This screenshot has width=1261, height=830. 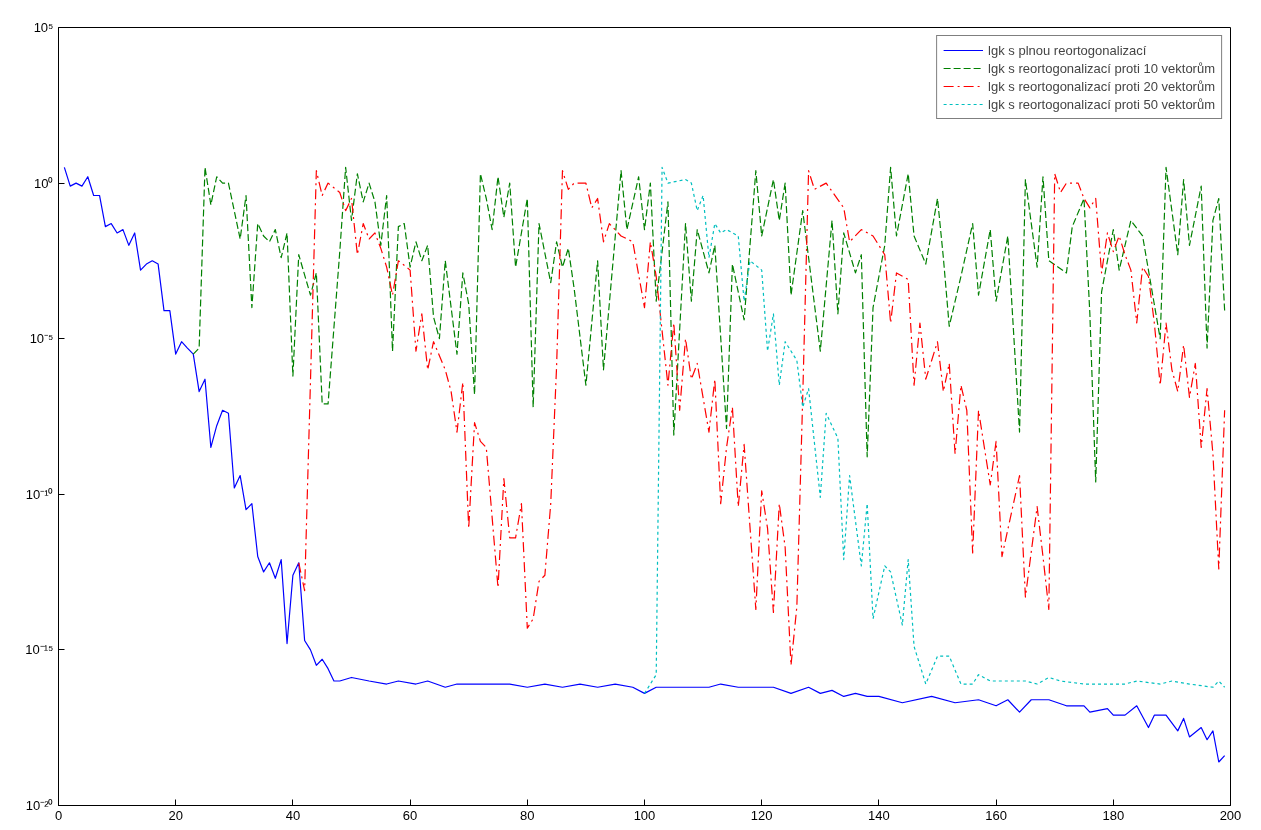 I want to click on x-tick-label: 0, so click(x=58, y=815).